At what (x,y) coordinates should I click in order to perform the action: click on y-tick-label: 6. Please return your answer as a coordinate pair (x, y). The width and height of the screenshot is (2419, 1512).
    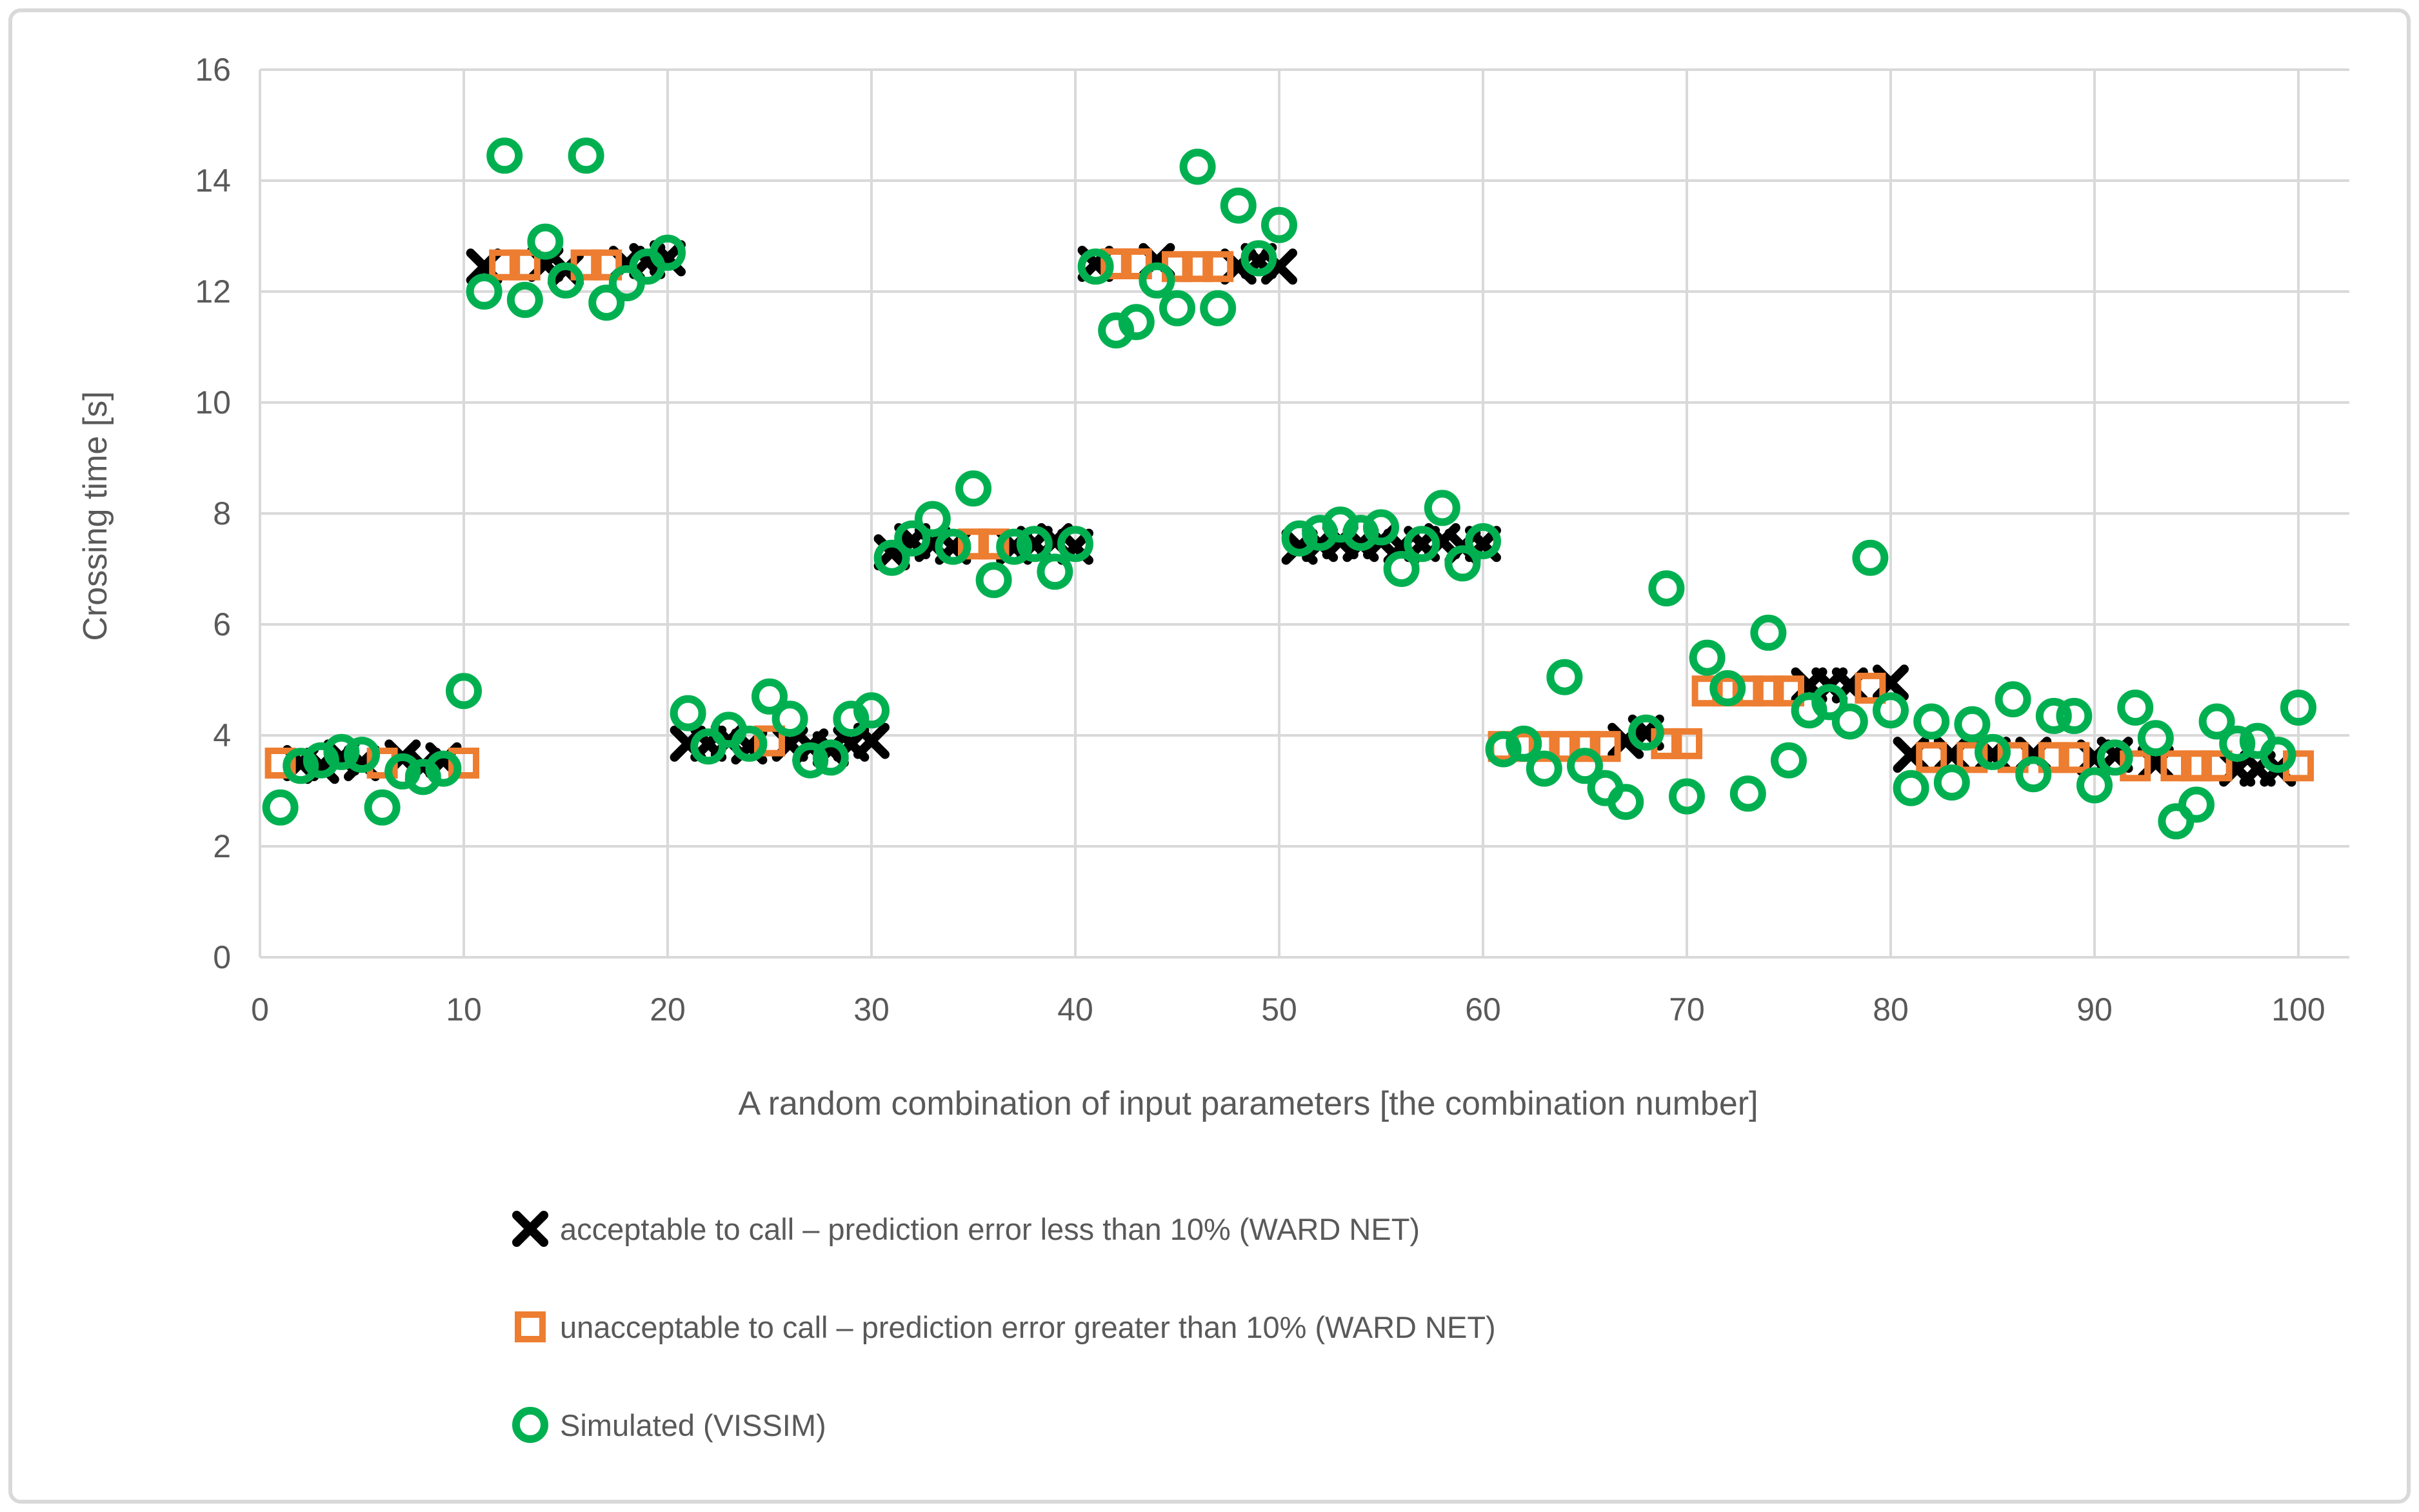
    Looking at the image, I should click on (222, 624).